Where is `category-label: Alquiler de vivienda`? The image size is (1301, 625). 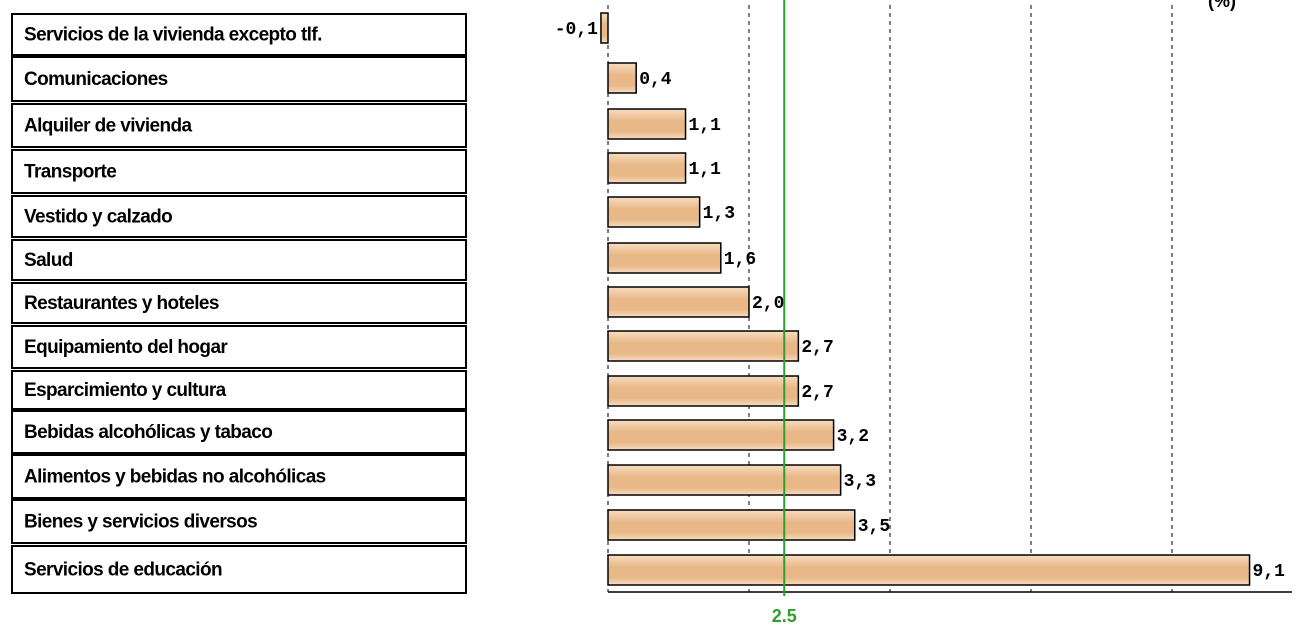
category-label: Alquiler de vivienda is located at coordinates (108, 126).